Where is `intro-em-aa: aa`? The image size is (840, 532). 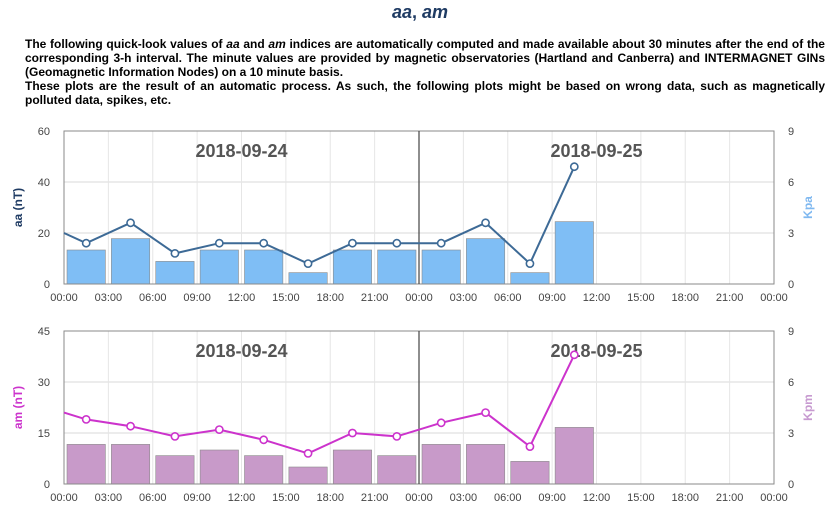
intro-em-aa: aa is located at coordinates (233, 44).